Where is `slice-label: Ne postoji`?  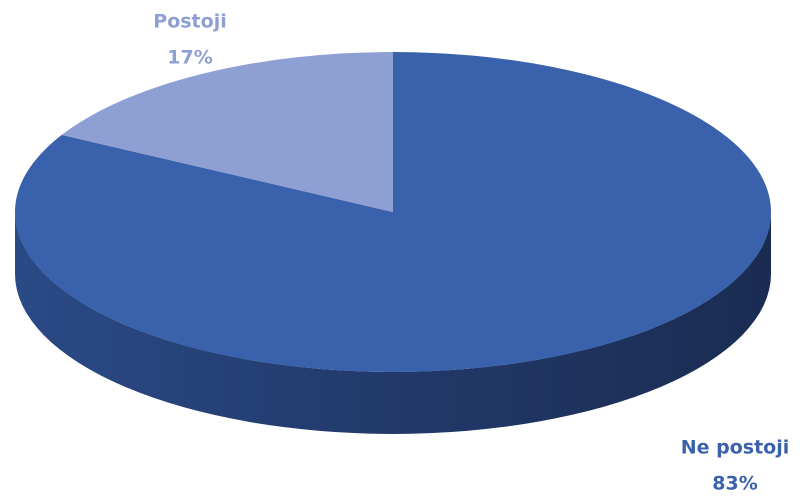 slice-label: Ne postoji is located at coordinates (735, 448).